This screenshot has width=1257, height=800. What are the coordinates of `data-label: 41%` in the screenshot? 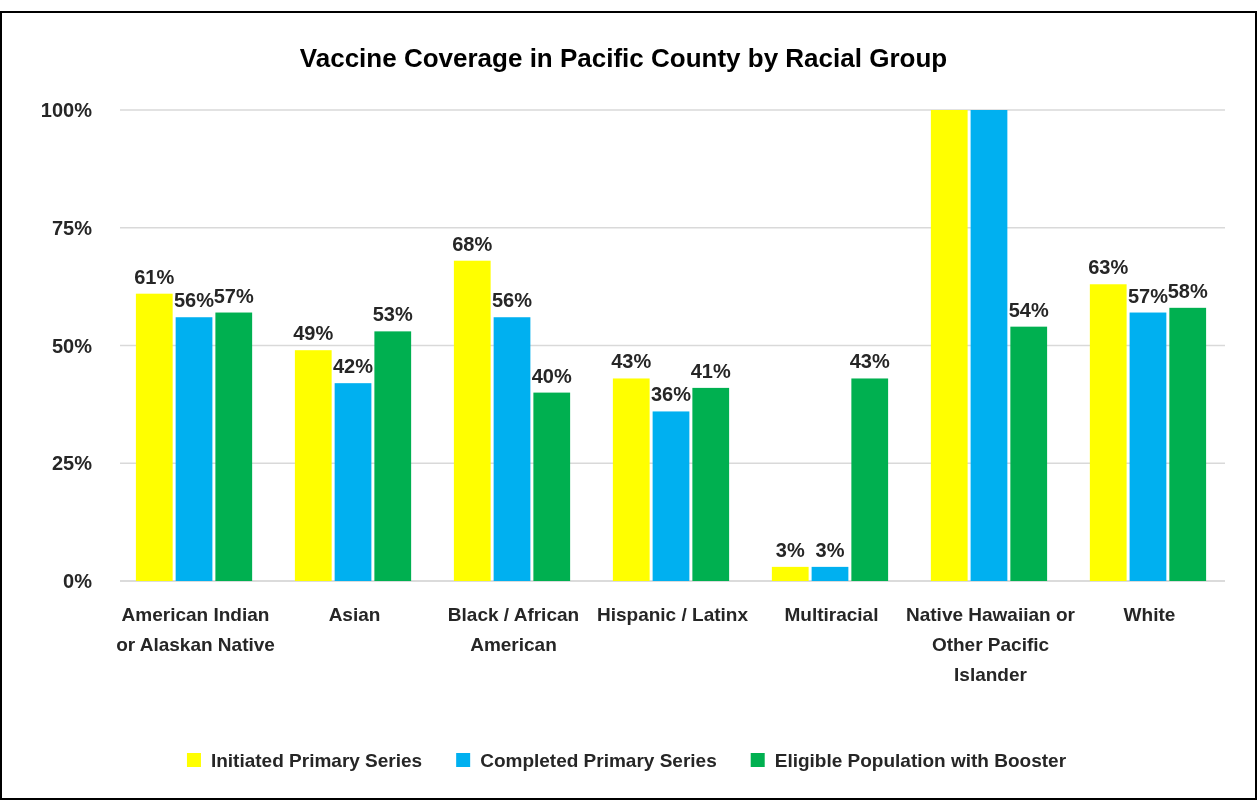 It's located at (710, 370).